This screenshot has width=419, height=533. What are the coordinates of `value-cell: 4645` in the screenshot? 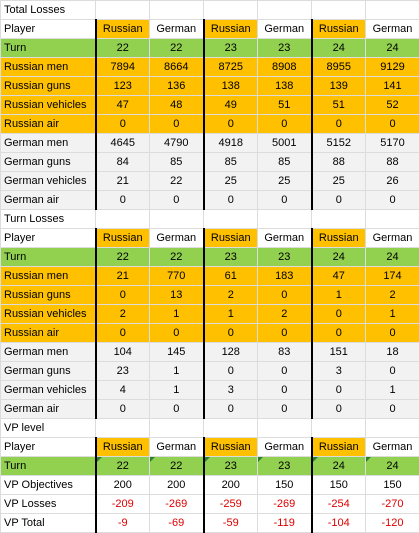 It's located at (123, 143).